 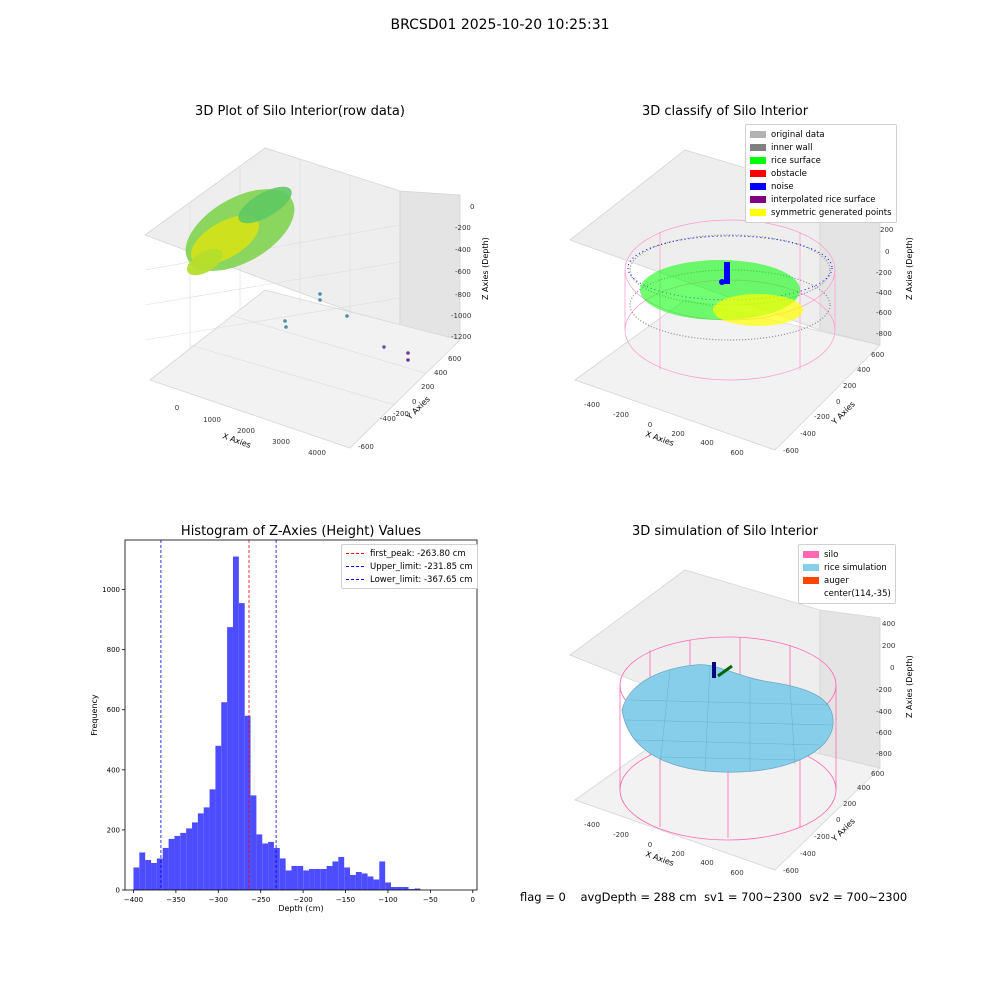 What do you see at coordinates (133, 900) in the screenshot?
I see `histogram-xtick-label: −400` at bounding box center [133, 900].